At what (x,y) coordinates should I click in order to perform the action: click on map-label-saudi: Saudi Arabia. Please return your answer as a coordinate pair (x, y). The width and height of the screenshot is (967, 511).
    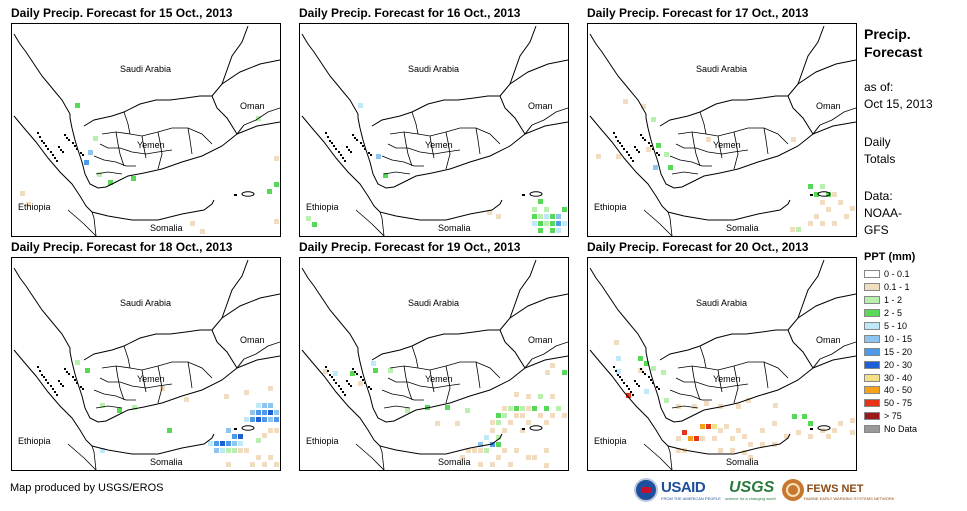
    Looking at the image, I should click on (722, 303).